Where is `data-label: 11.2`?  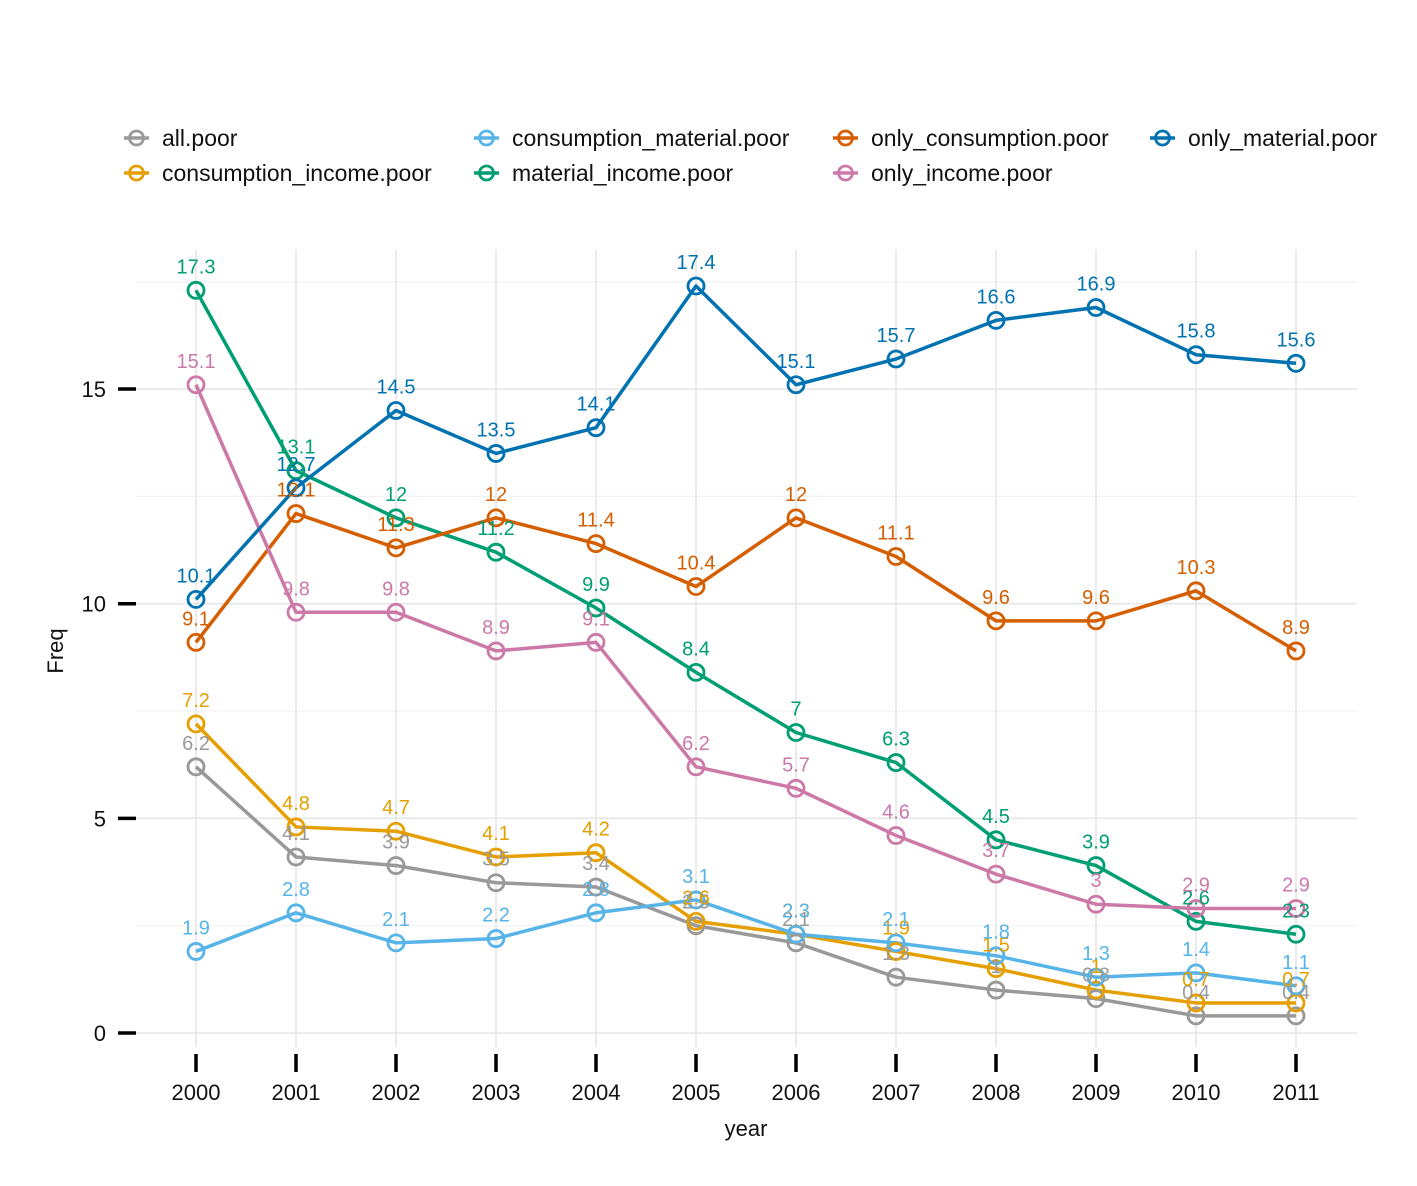 data-label: 11.2 is located at coordinates (495, 529).